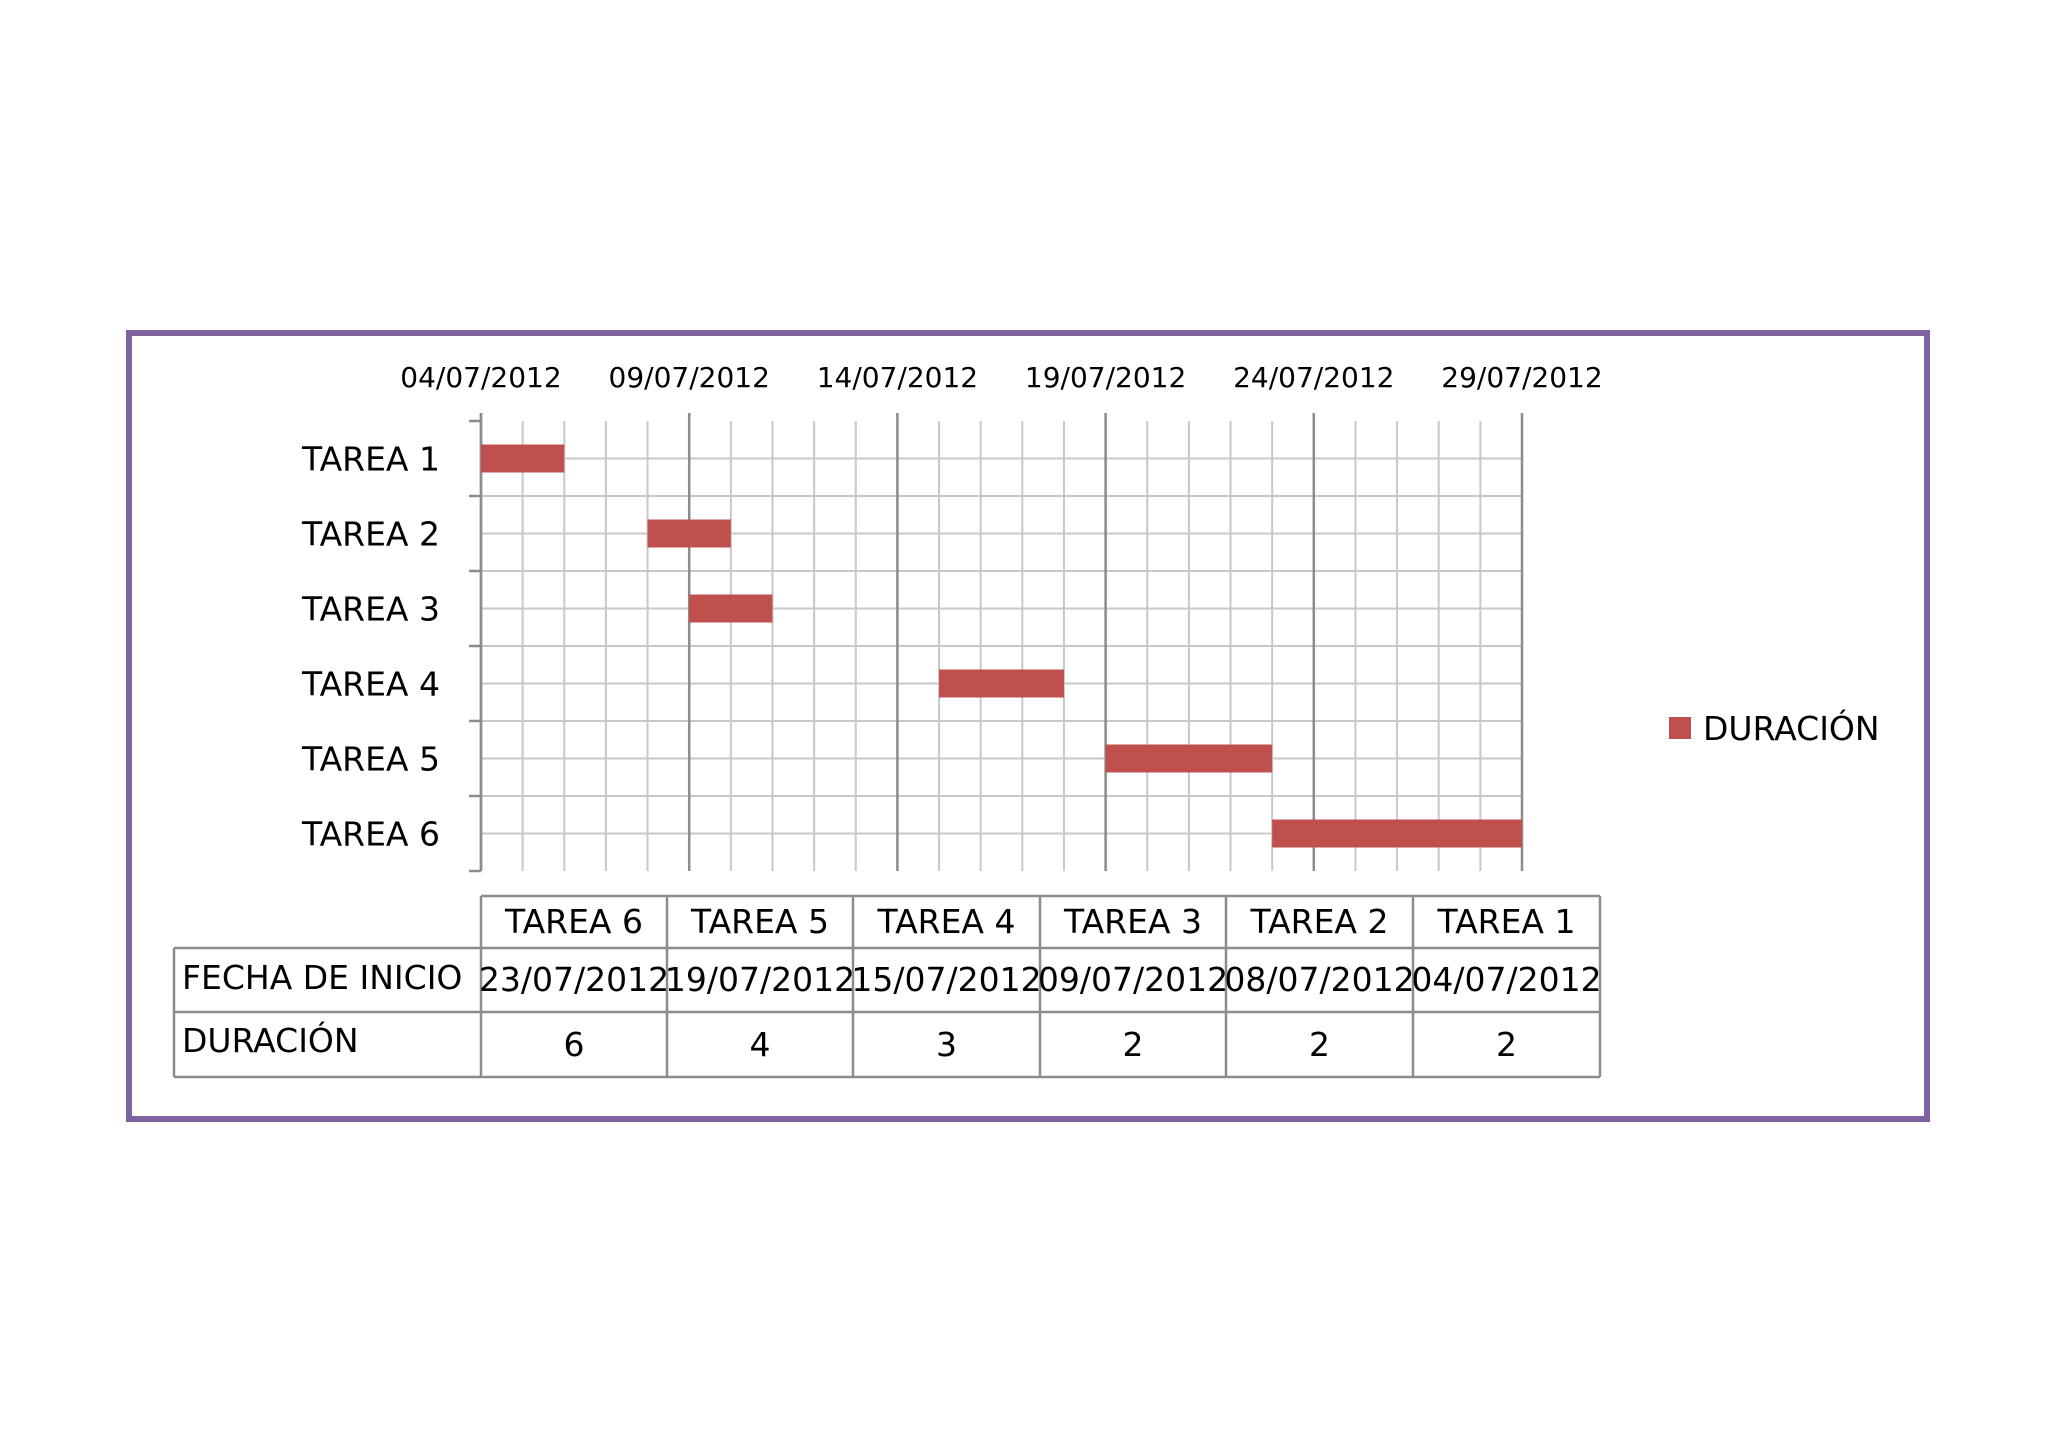  What do you see at coordinates (480, 377) in the screenshot?
I see `x-tick-label: 04/07/2012` at bounding box center [480, 377].